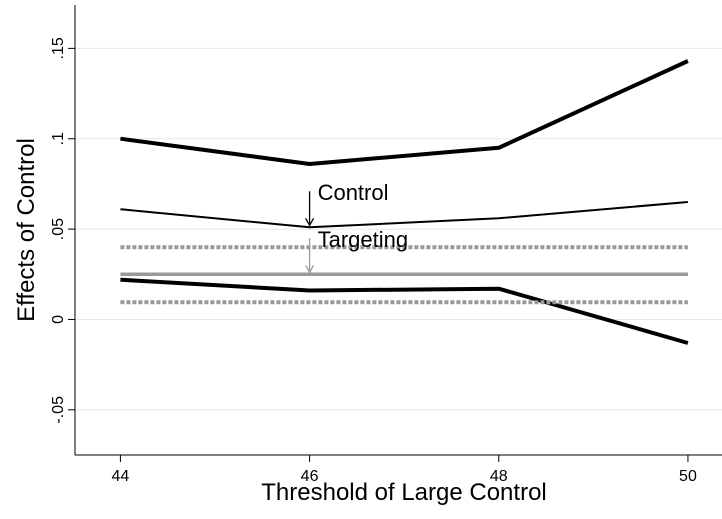 The image size is (722, 519). Describe the element at coordinates (58, 229) in the screenshot. I see `y-tick-label: .05` at that location.